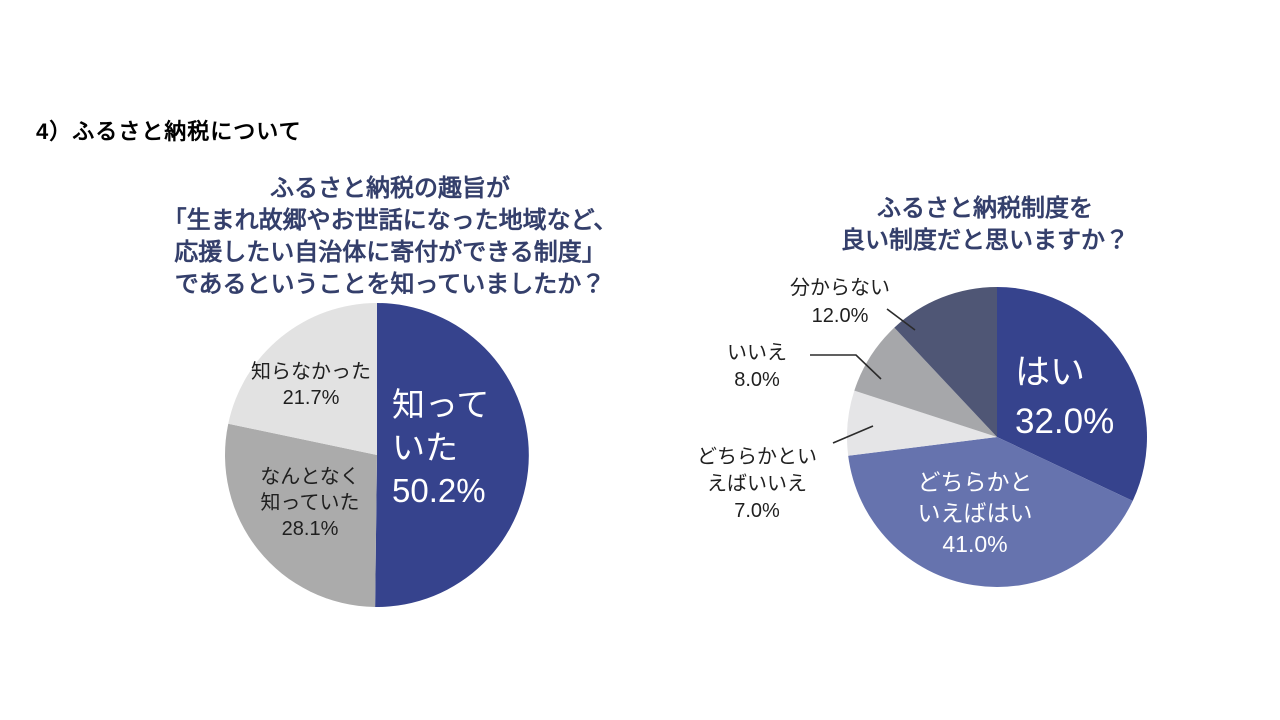 The height and width of the screenshot is (720, 1280). I want to click on pie-slice-なんとなく知っていた, so click(301, 515).